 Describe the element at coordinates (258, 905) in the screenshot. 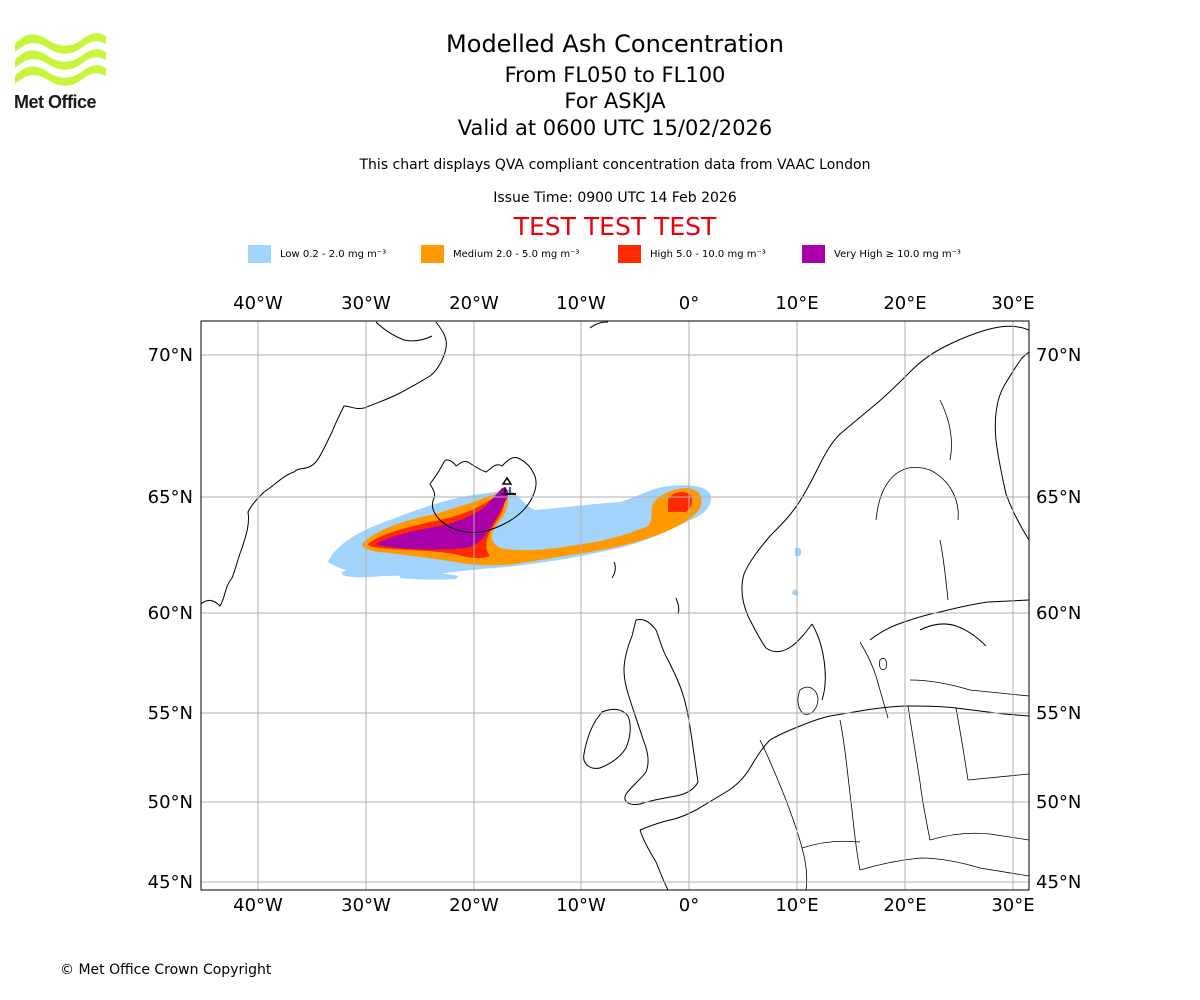

I see `lon-label-40w-bottom: 40°W` at that location.